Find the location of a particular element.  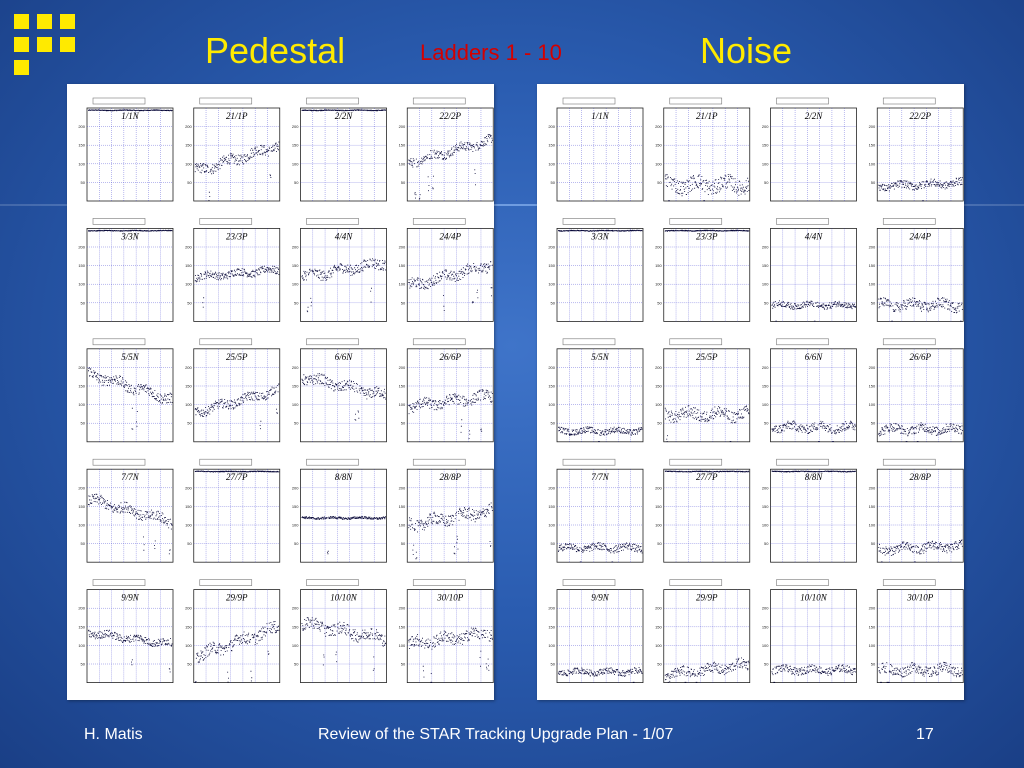

plot-label: 29/9P is located at coordinates (237, 598).